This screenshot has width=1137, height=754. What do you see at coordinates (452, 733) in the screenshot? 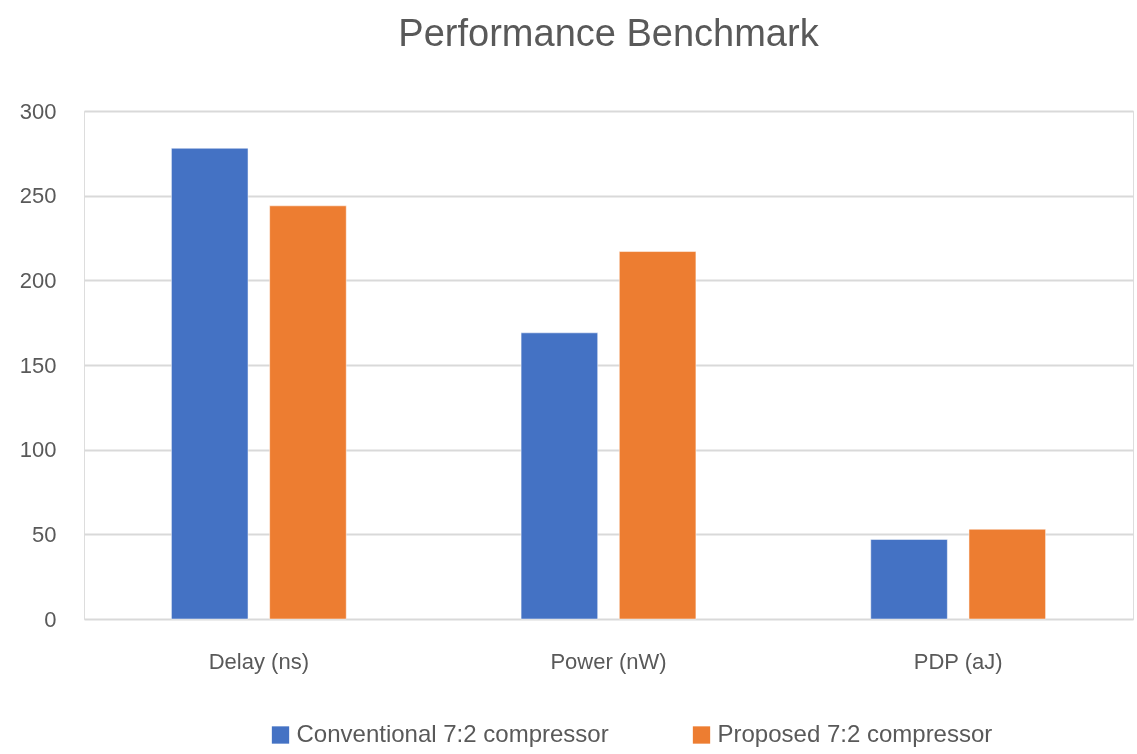
I see `legend-label: Conventional 7:2 compressor` at bounding box center [452, 733].